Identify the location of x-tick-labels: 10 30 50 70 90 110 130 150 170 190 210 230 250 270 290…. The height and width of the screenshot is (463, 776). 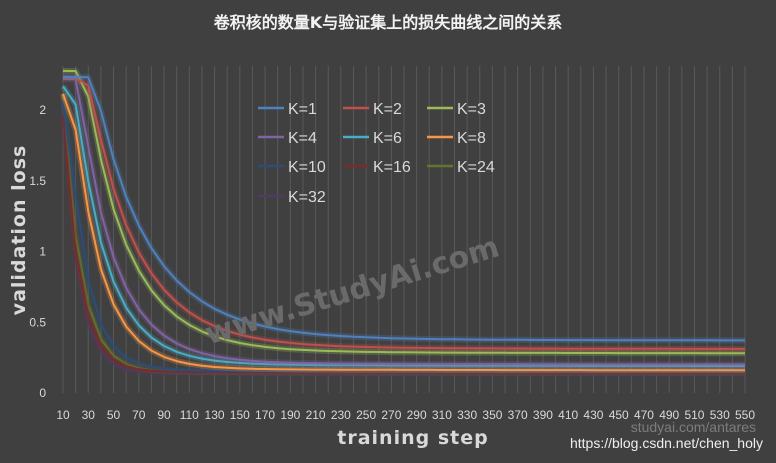
(405, 415).